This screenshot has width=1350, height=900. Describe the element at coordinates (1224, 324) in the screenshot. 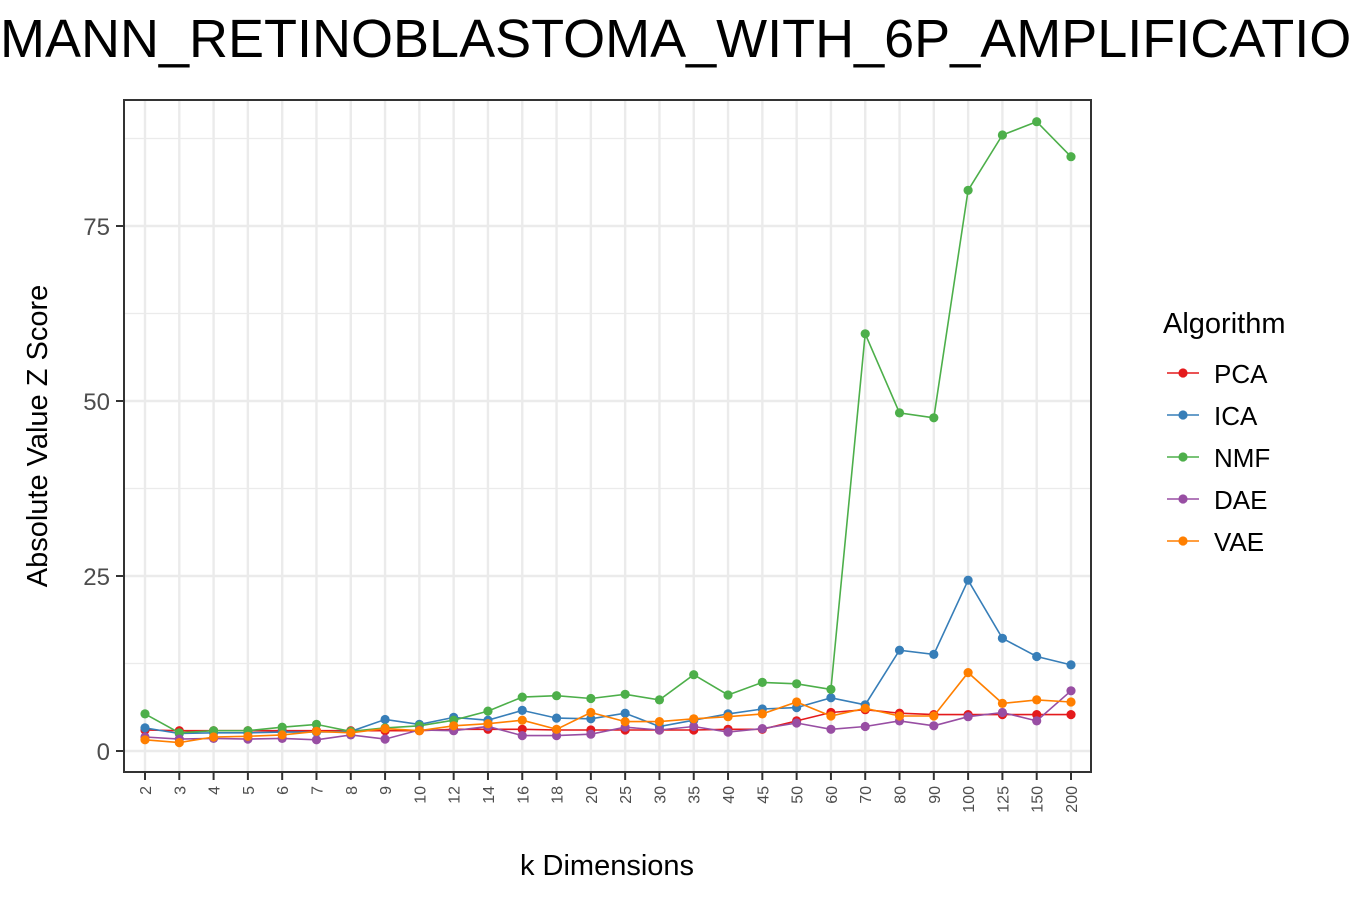

I see `legend-title: Algorithm` at that location.